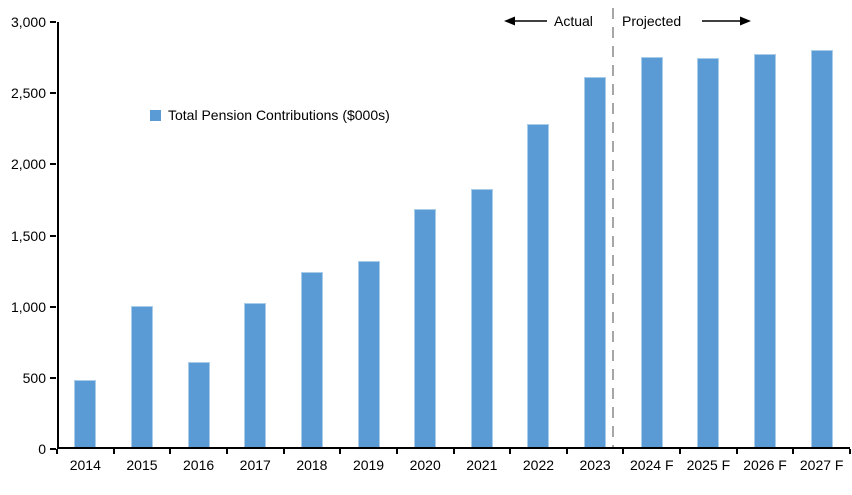  I want to click on x-axis-label: 2019, so click(368, 465).